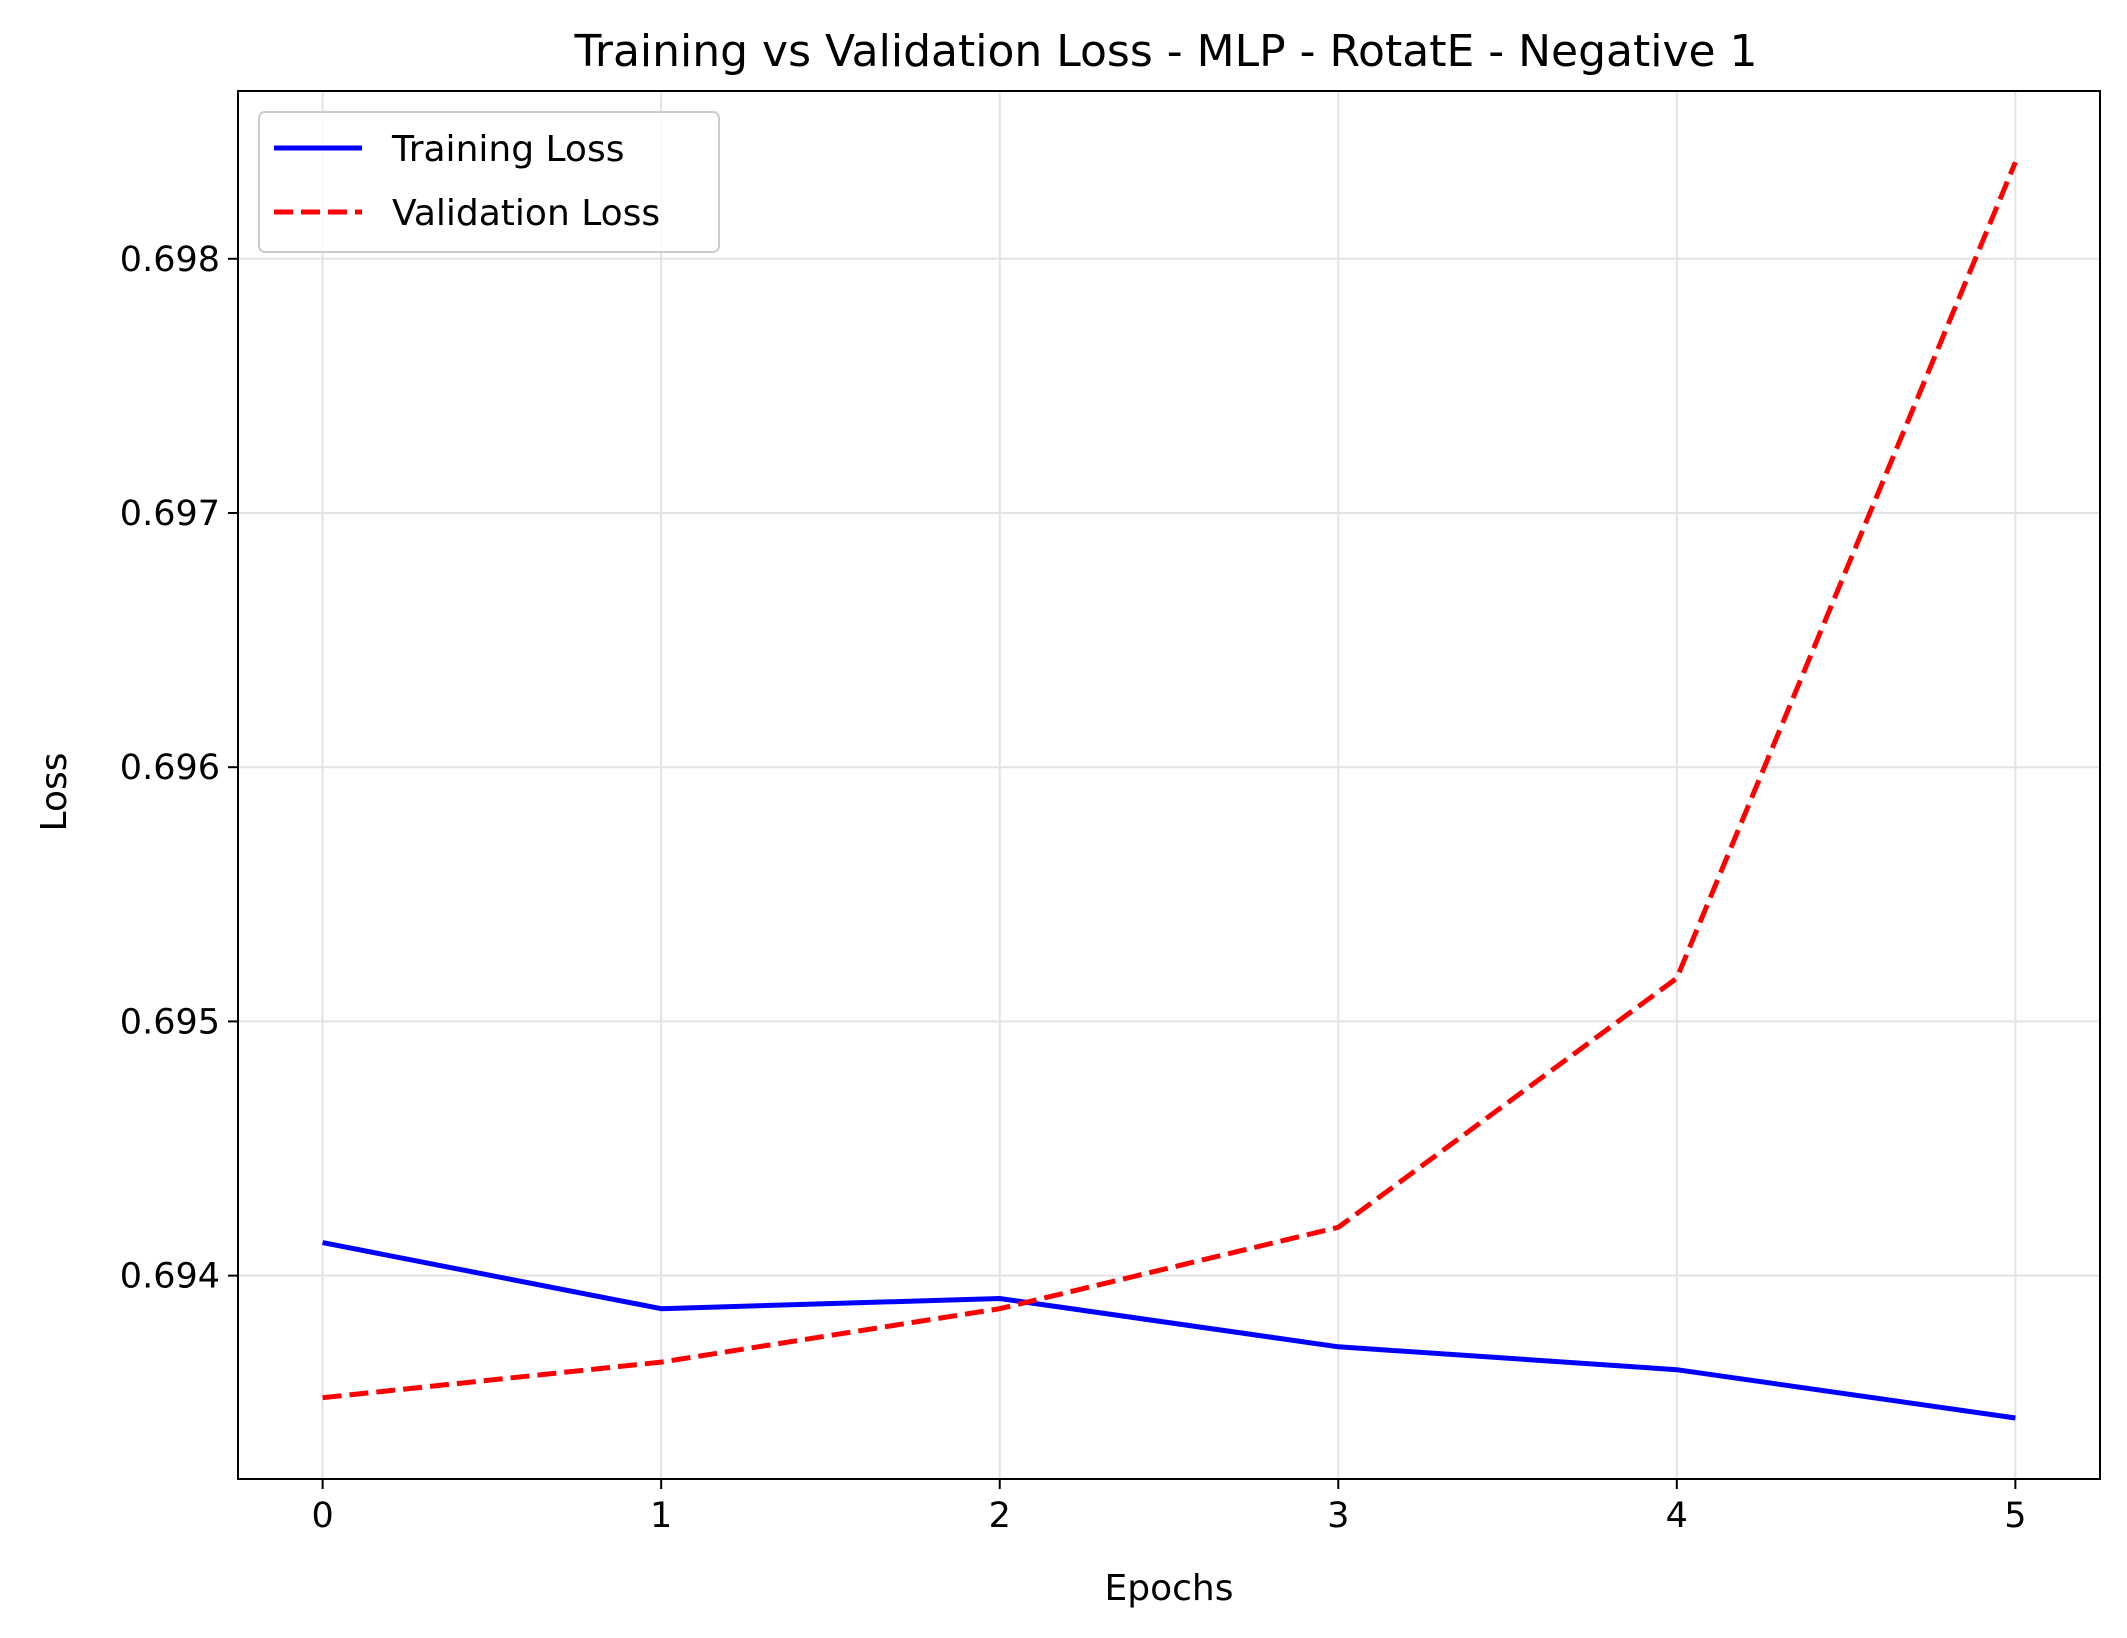 The image size is (2127, 1638). What do you see at coordinates (507, 149) in the screenshot?
I see `legend-label: Training Loss` at bounding box center [507, 149].